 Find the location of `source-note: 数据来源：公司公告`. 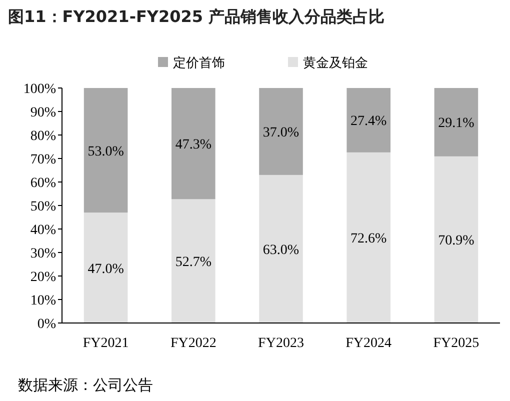

source-note: 数据来源：公司公告 is located at coordinates (85, 385).